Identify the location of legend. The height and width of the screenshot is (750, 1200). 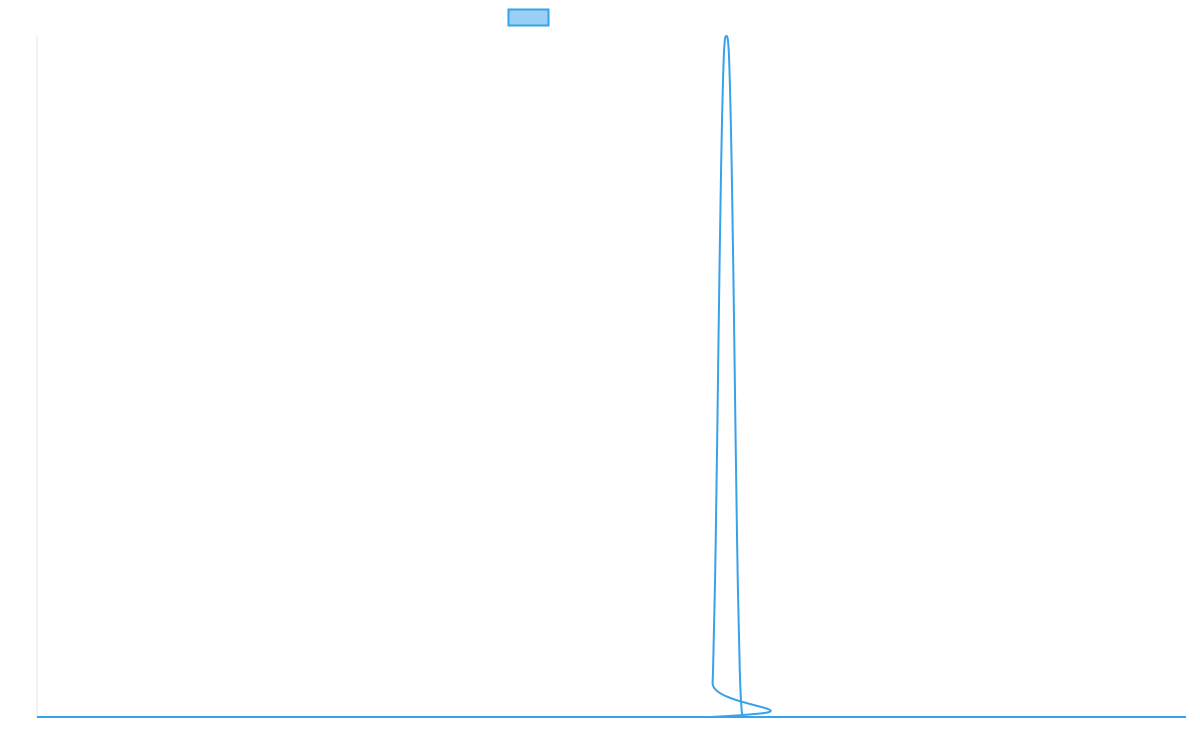
(528, 17).